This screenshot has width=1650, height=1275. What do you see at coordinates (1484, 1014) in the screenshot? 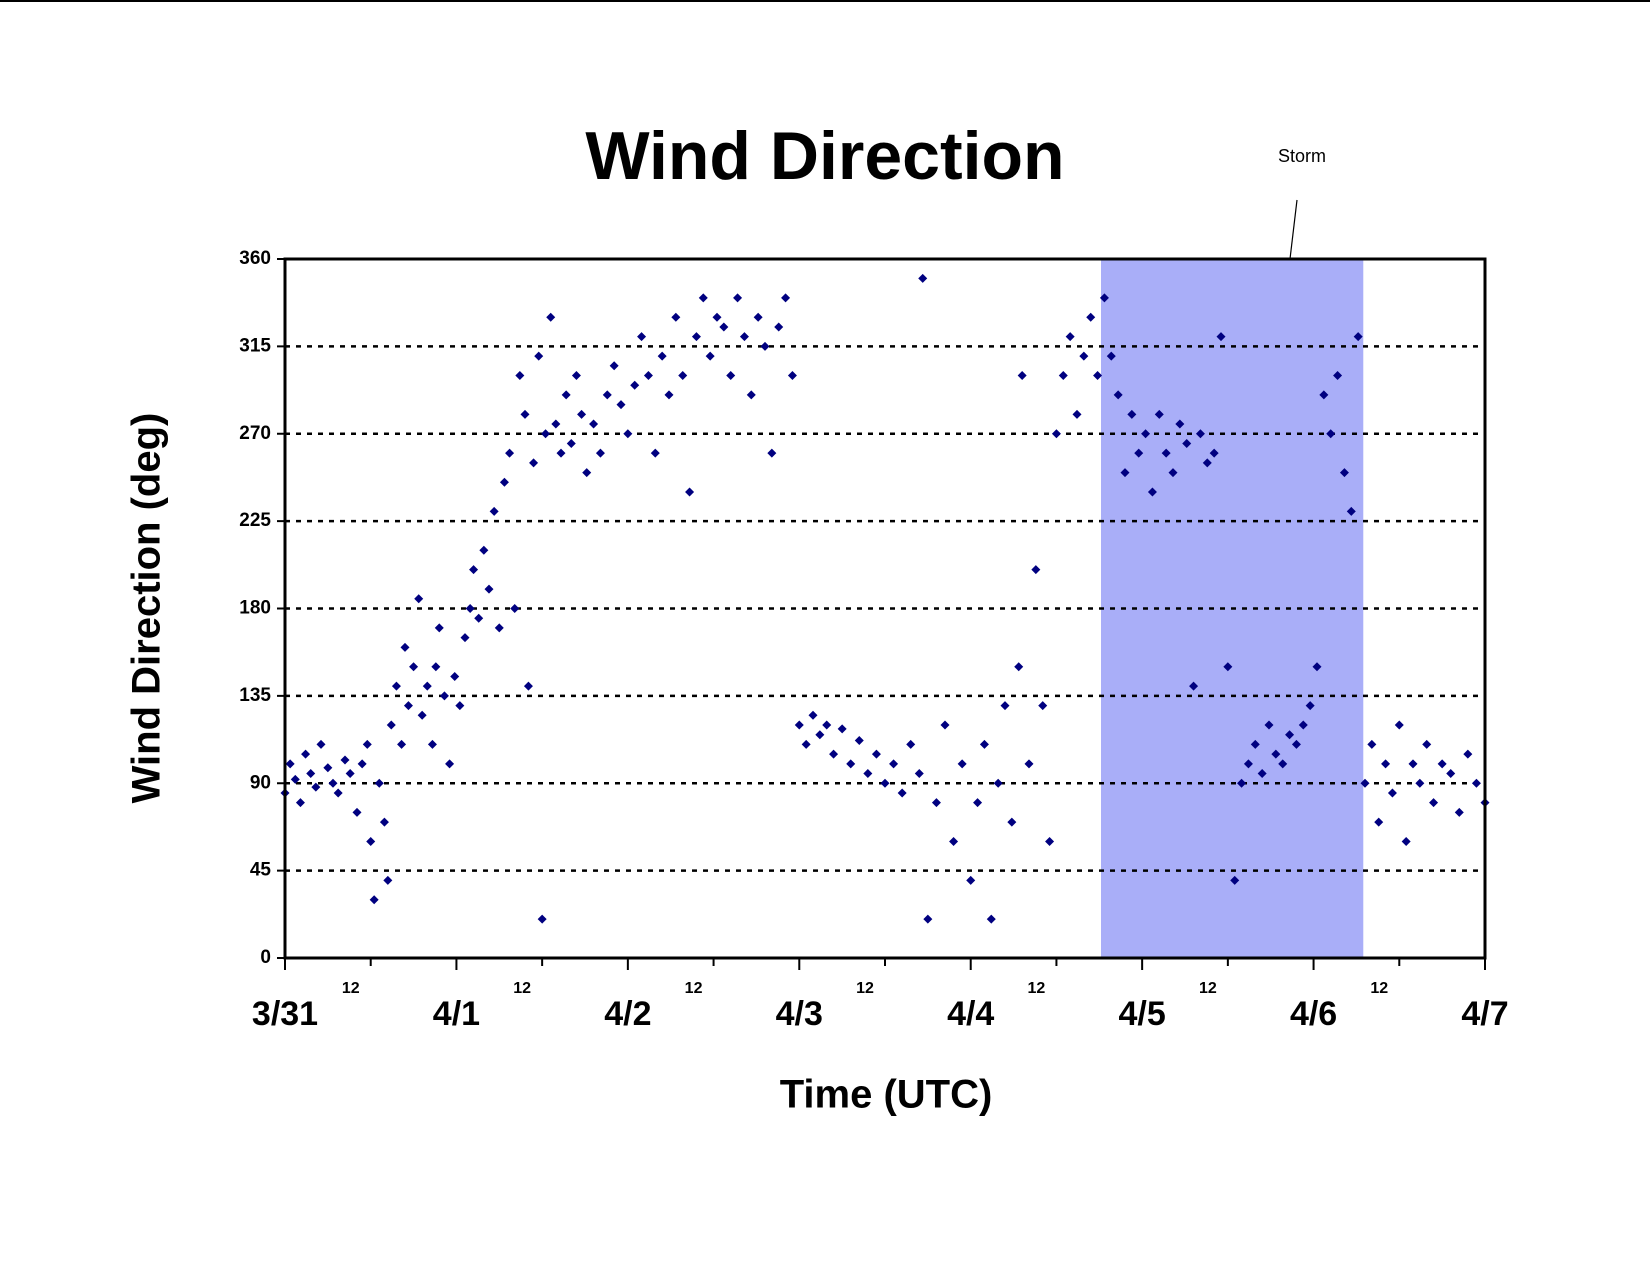
I see `x-tick-label: 4/7` at bounding box center [1484, 1014].